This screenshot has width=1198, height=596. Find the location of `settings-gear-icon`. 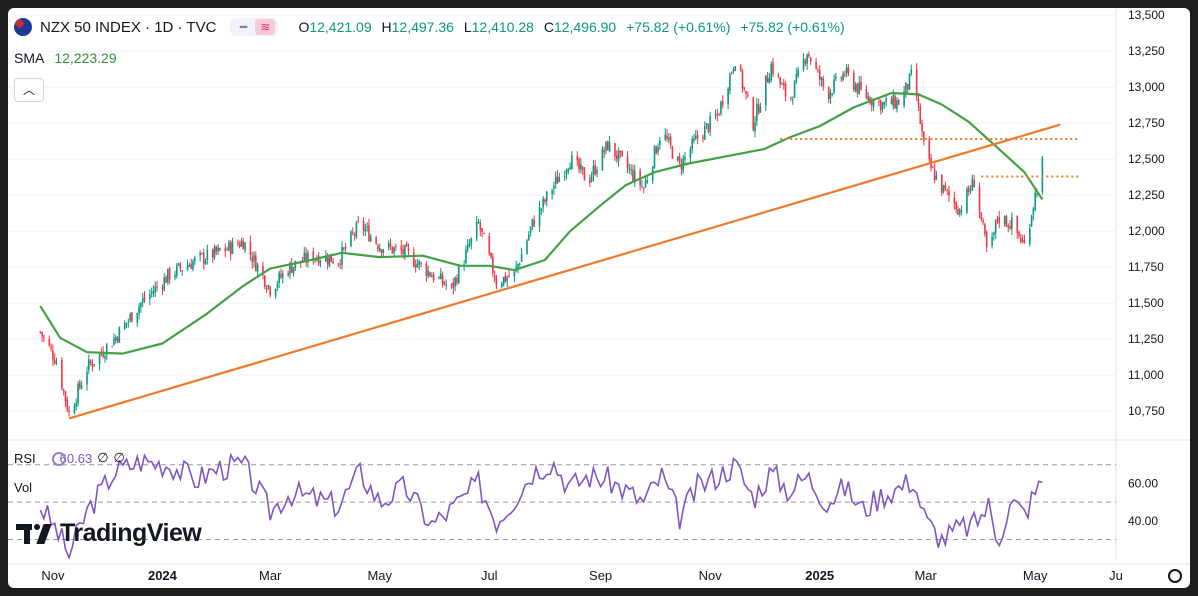

settings-gear-icon is located at coordinates (1175, 576).